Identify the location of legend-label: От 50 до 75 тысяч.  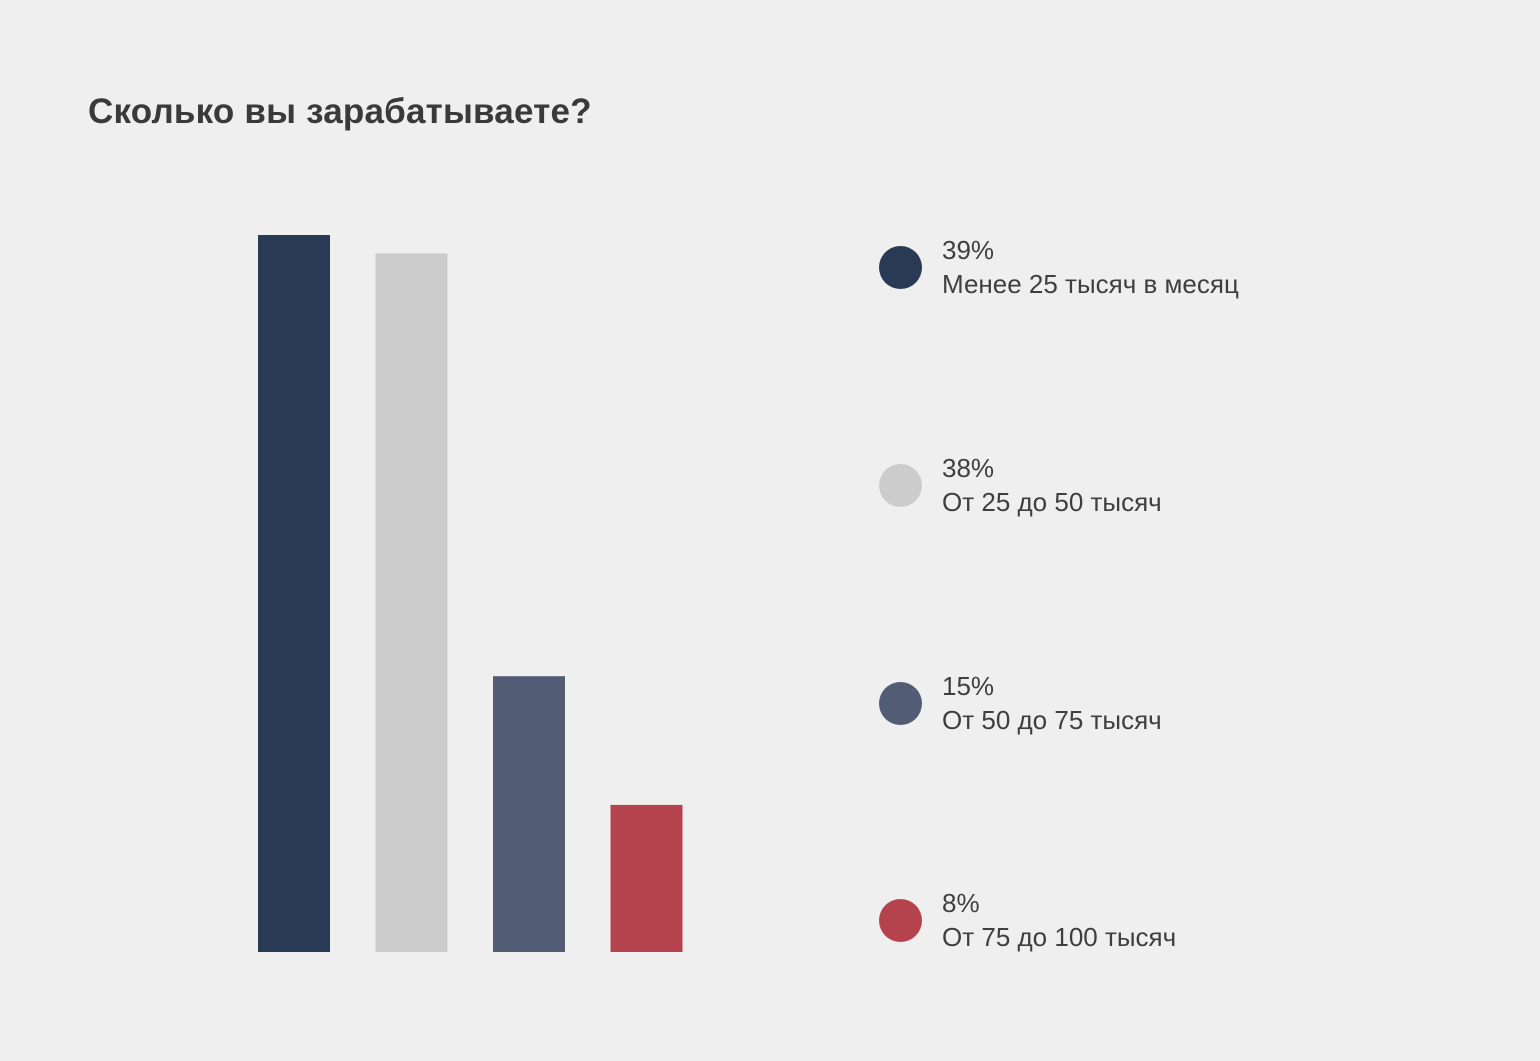
(1052, 720).